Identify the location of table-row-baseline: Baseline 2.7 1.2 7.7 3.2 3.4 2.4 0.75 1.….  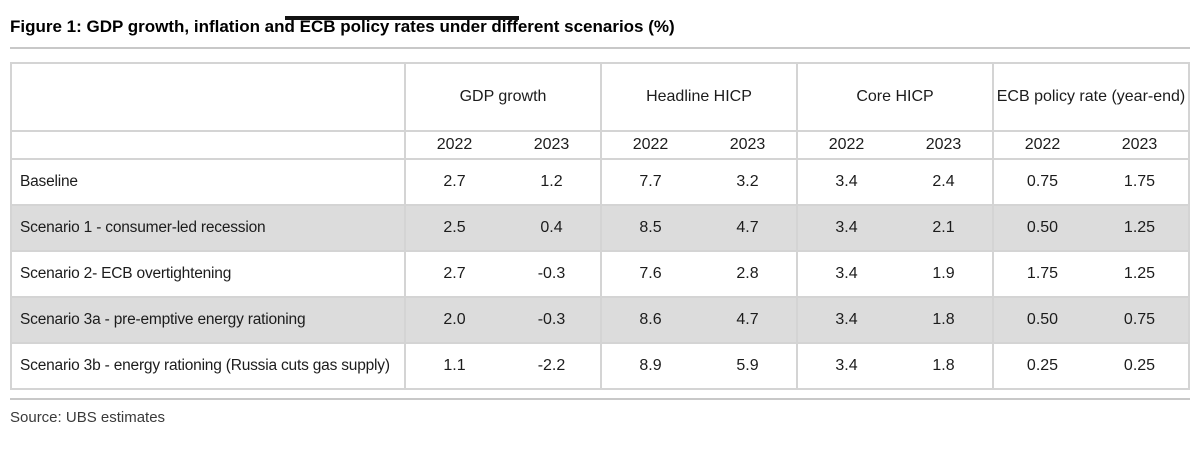
(600, 181).